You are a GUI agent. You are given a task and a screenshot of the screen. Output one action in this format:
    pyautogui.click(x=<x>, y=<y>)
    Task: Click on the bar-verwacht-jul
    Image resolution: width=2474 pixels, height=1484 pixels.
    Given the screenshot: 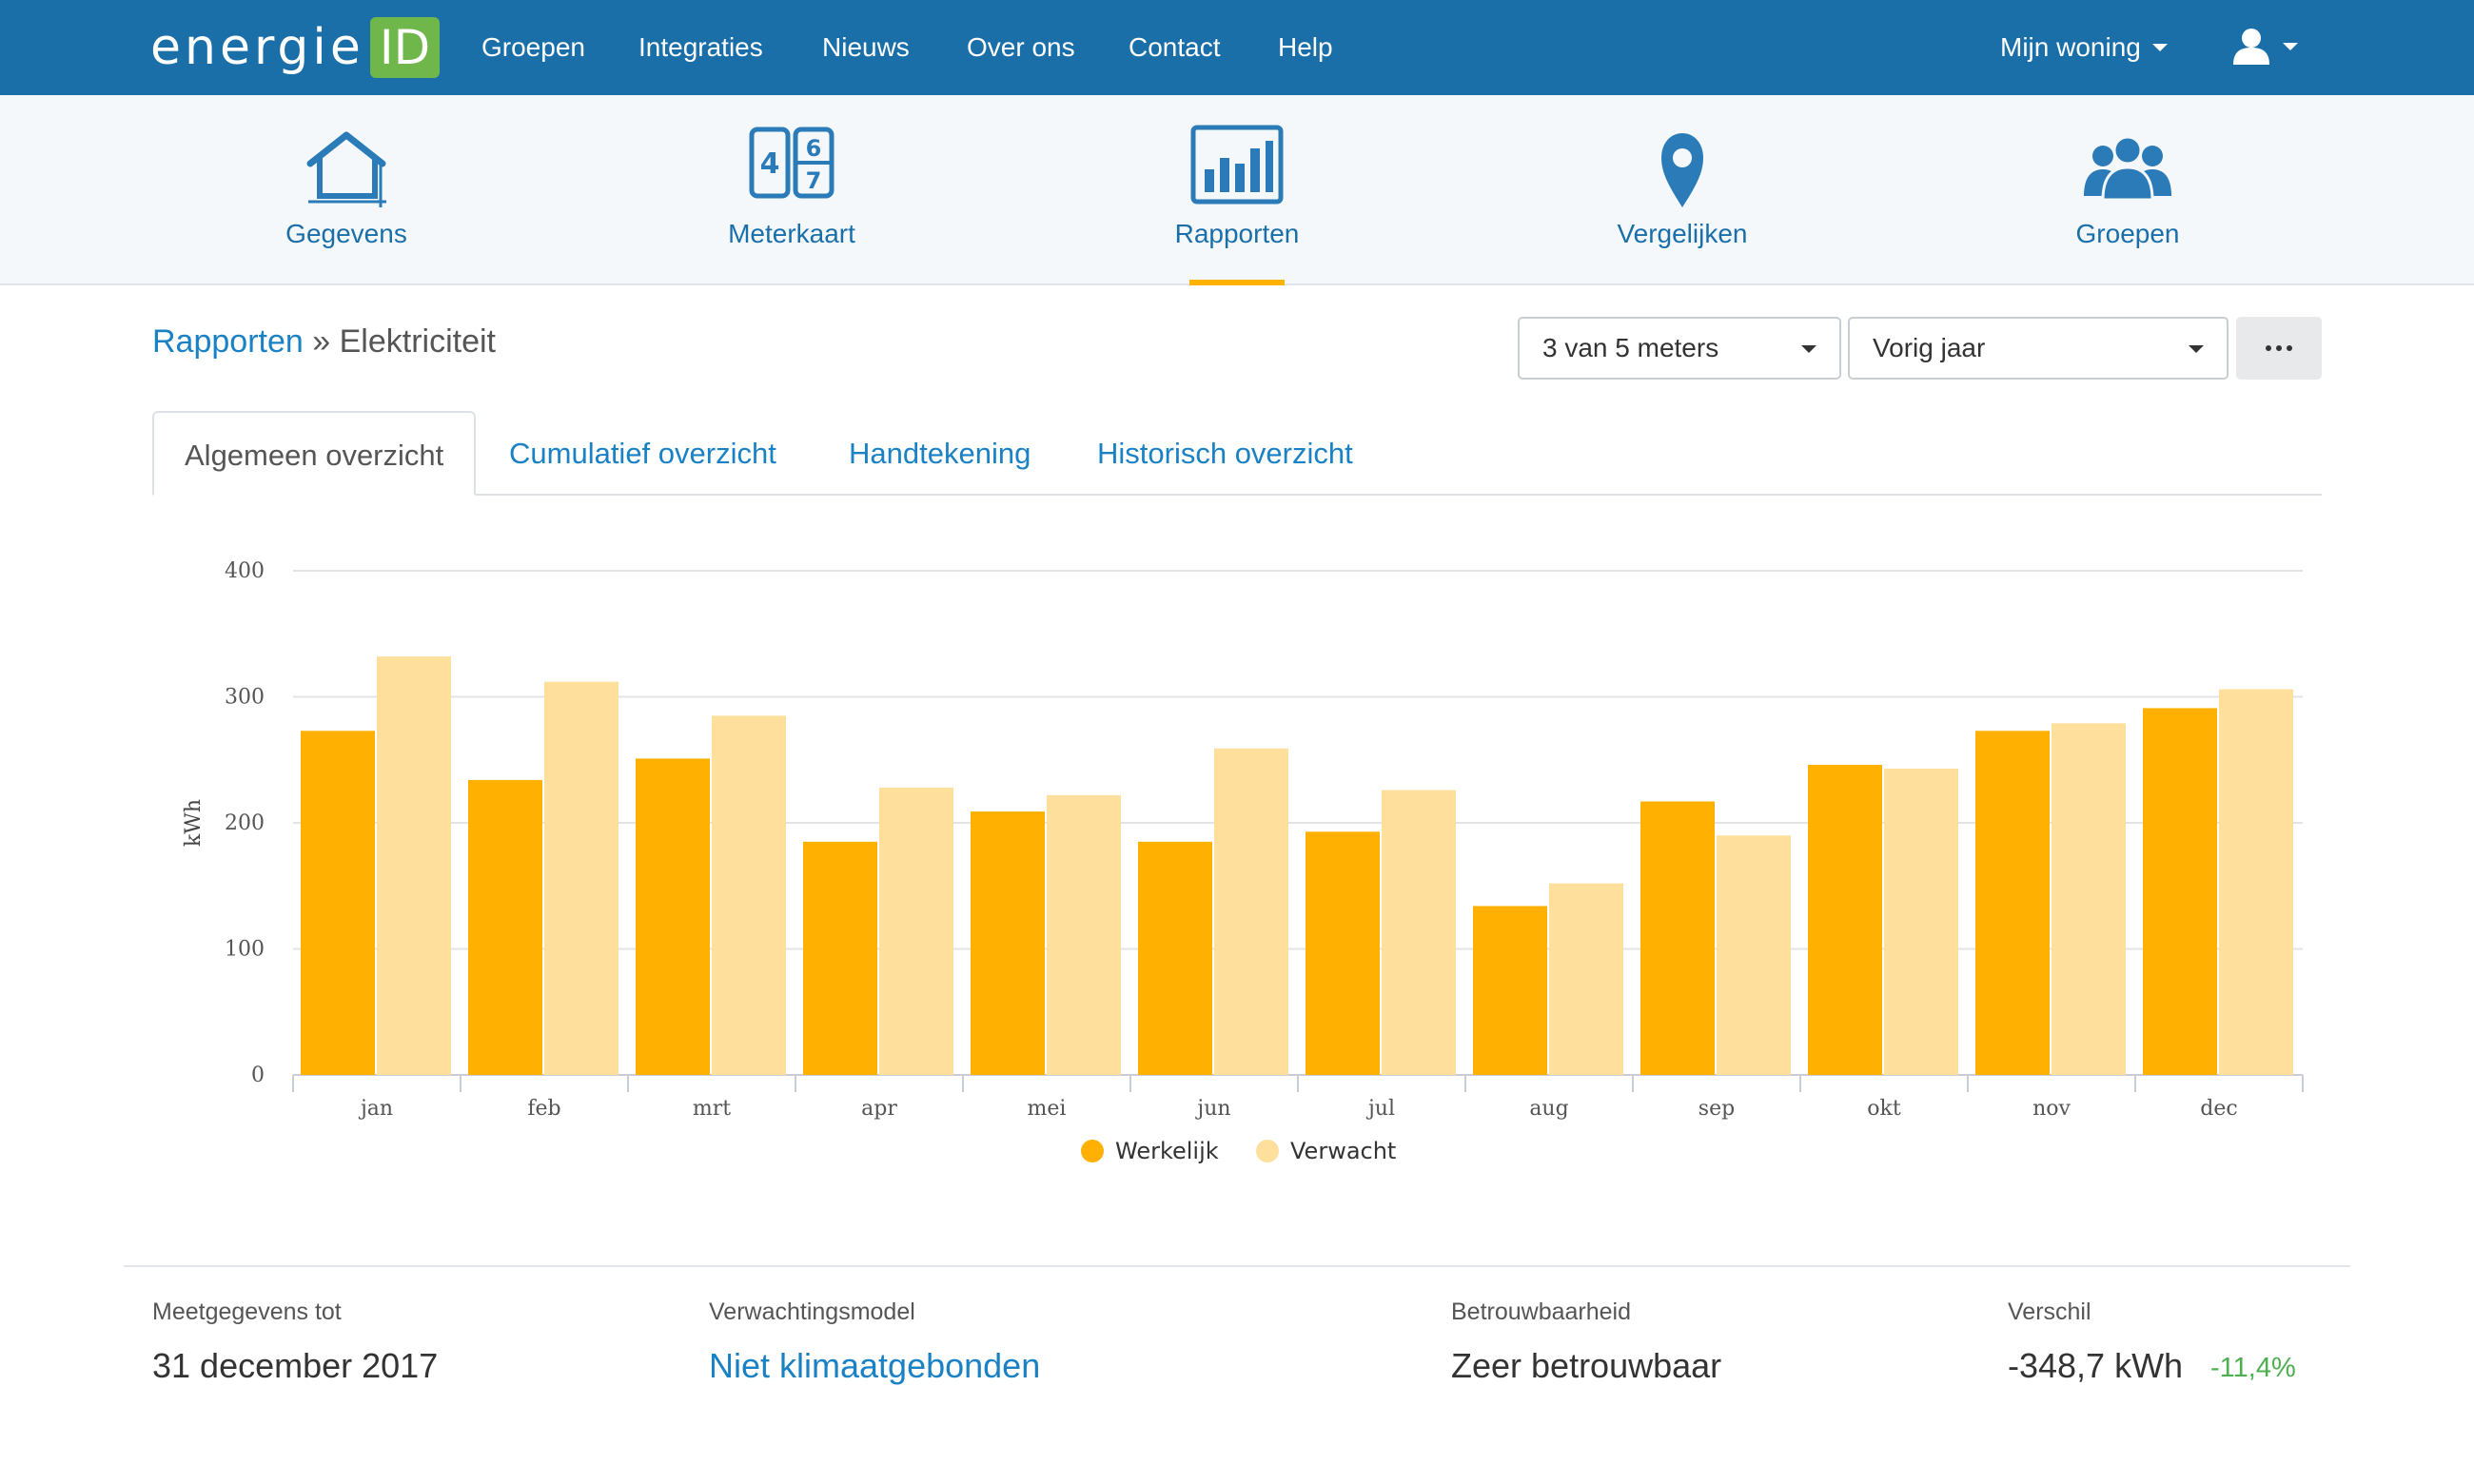 What is the action you would take?
    pyautogui.click(x=1419, y=932)
    